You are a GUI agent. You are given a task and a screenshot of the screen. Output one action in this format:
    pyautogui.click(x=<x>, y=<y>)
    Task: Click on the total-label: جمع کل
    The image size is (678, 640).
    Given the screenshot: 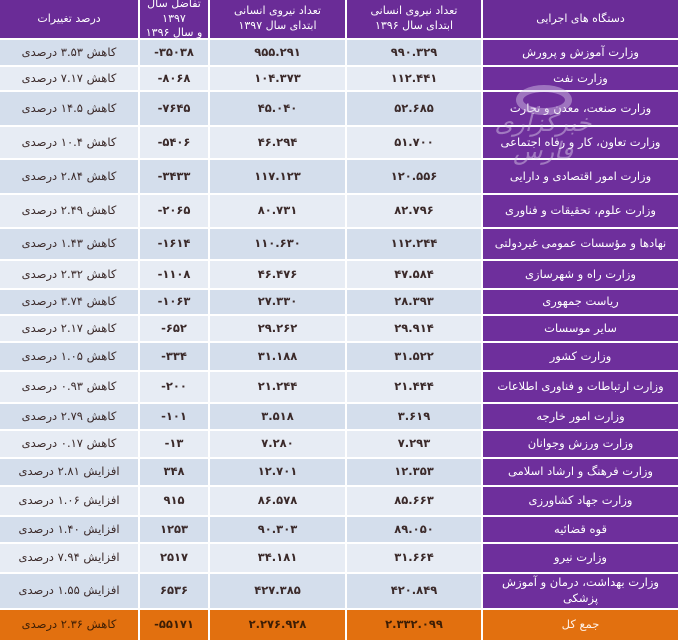 What is the action you would take?
    pyautogui.click(x=579, y=625)
    